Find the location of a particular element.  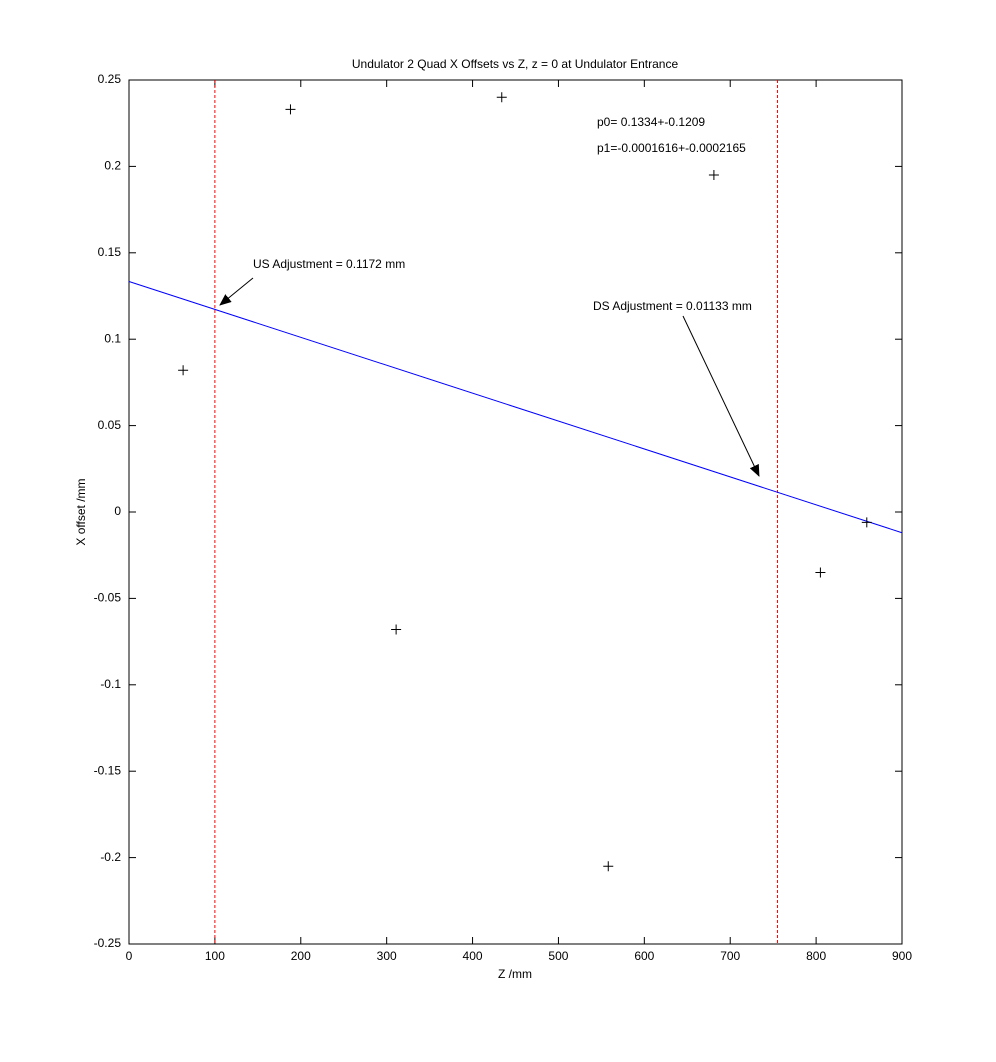

x-tick-label: 0 is located at coordinates (129, 956).